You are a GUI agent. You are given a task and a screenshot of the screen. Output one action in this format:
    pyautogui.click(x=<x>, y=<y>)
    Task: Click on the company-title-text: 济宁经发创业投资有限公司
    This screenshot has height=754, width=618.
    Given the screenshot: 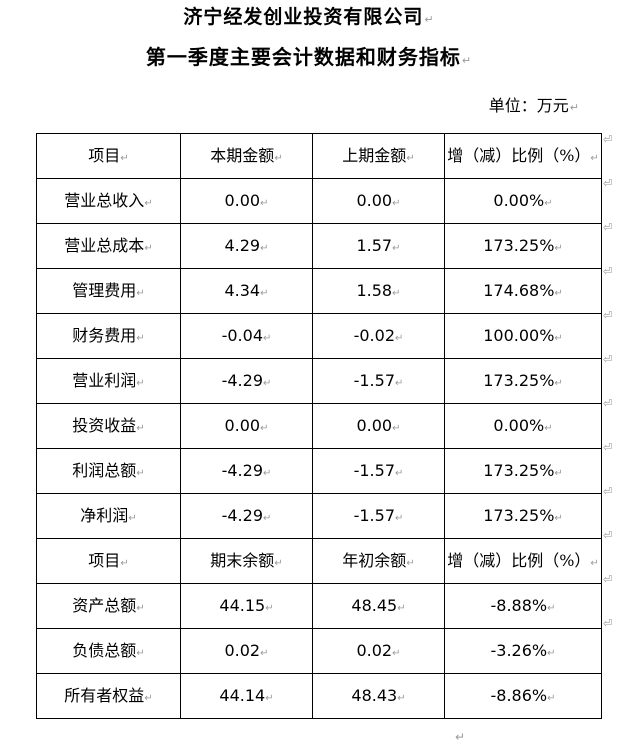 What is the action you would take?
    pyautogui.click(x=303, y=17)
    